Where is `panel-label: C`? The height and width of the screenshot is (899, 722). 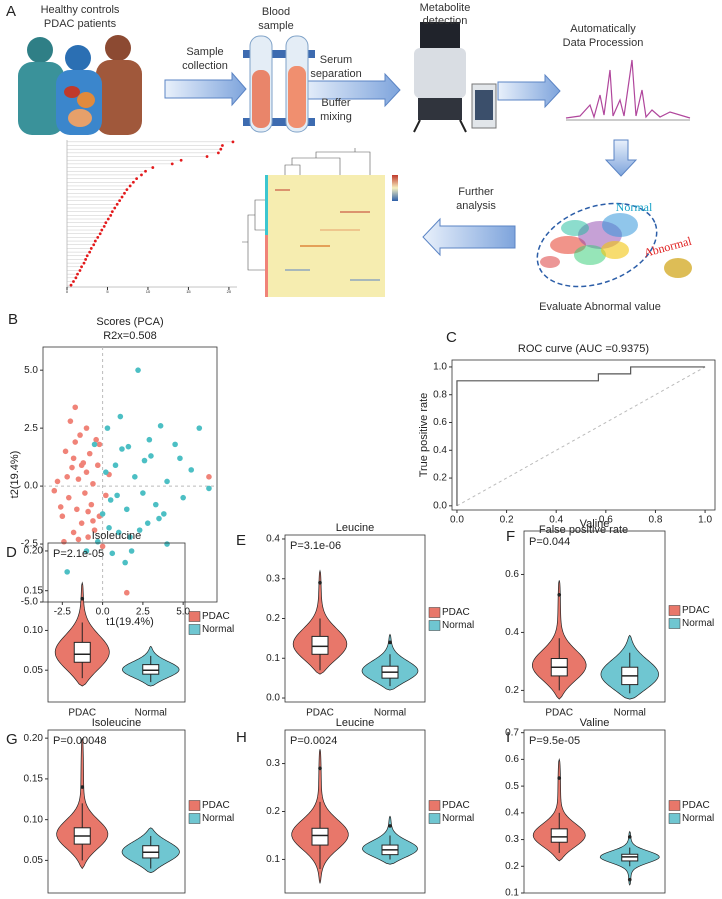
panel-label: C is located at coordinates (451, 337).